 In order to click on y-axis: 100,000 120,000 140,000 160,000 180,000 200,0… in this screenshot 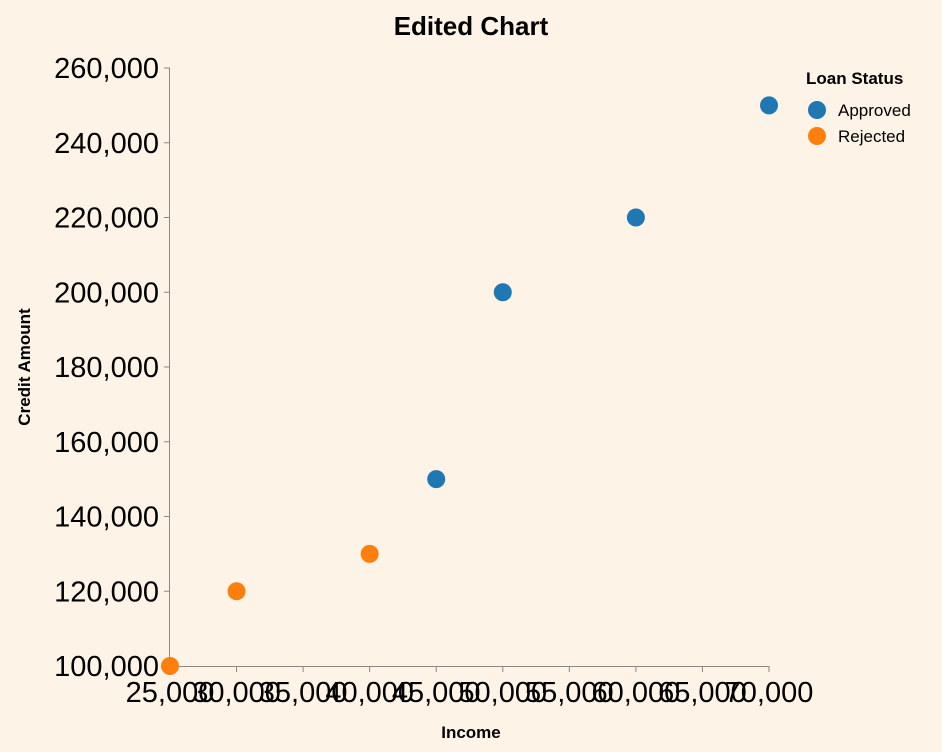, I will do `click(112, 368)`.